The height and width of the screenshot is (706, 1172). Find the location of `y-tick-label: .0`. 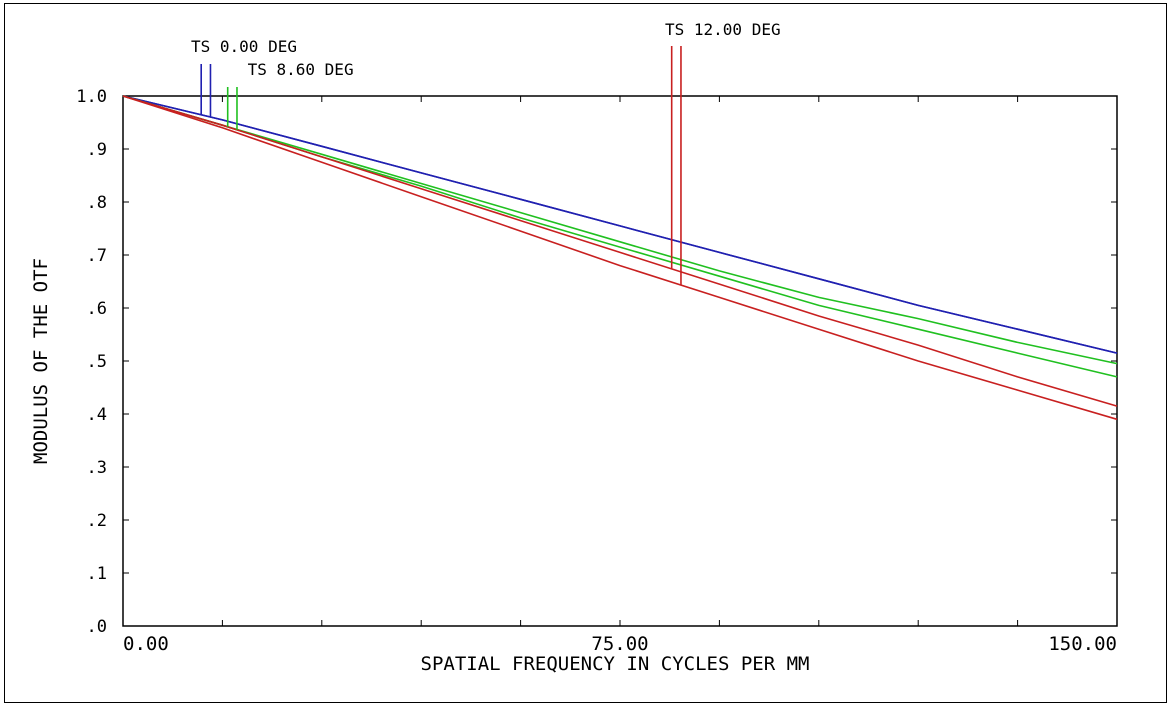

y-tick-label: .0 is located at coordinates (97, 627).